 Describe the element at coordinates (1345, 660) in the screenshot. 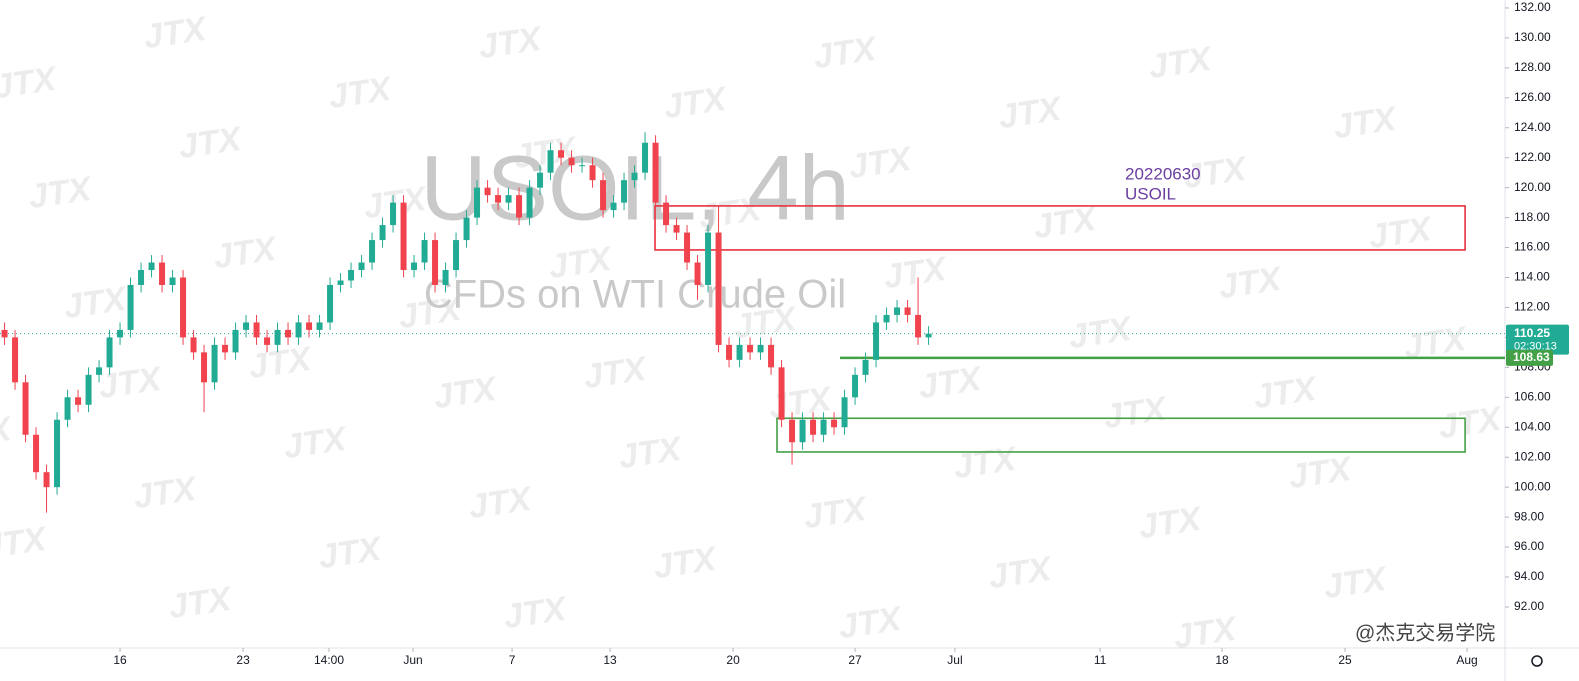

I see `x-tick-label: 25` at that location.